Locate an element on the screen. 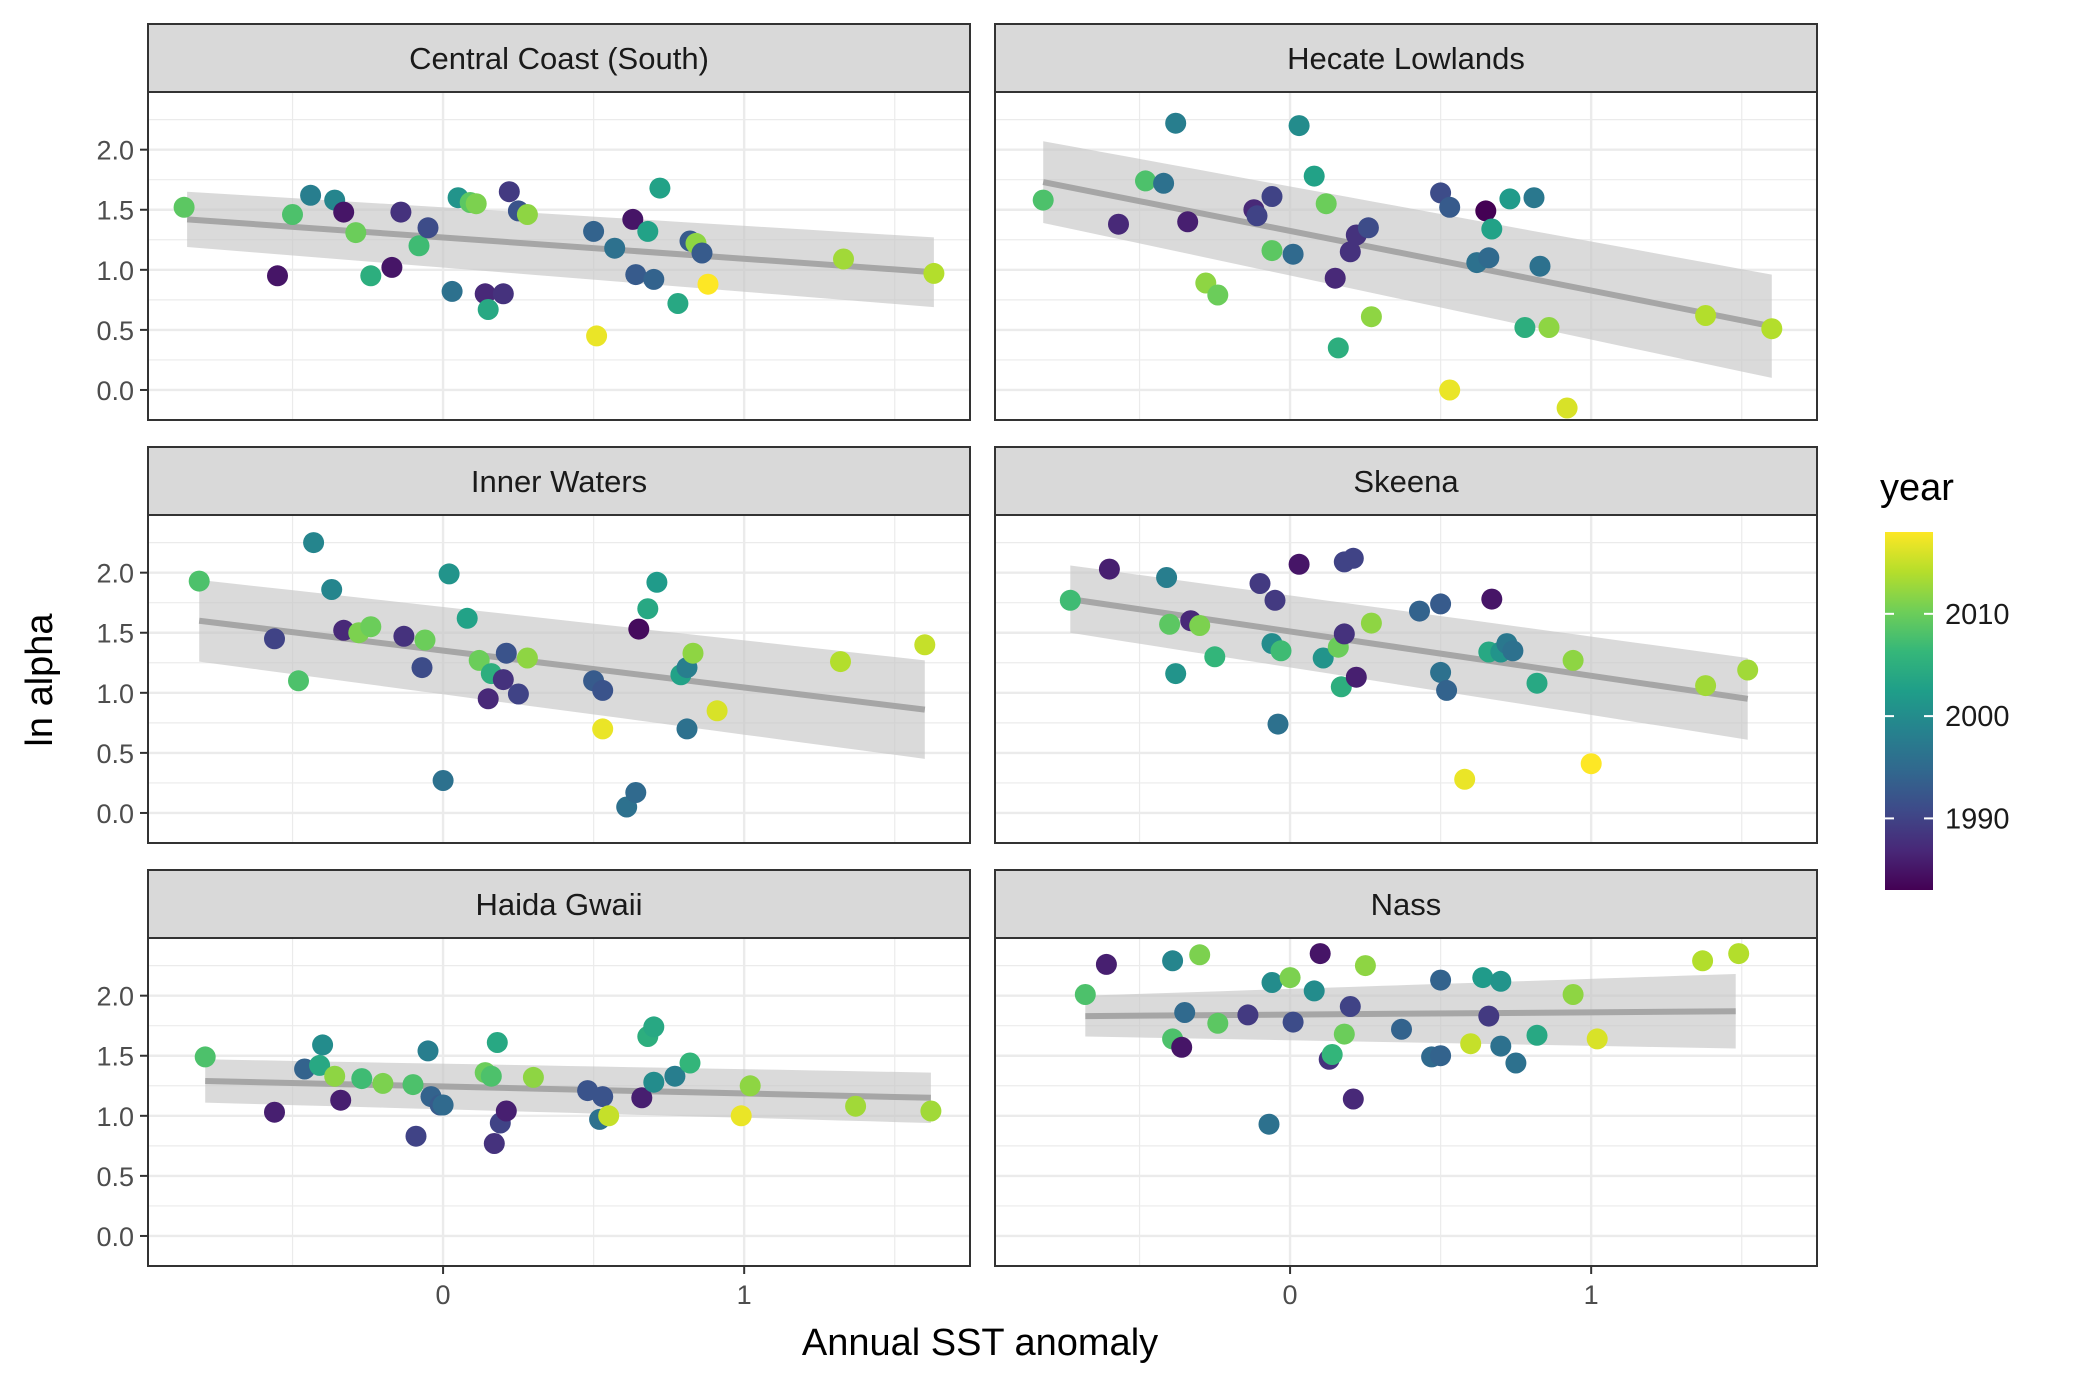 The height and width of the screenshot is (1390, 2096). facet-panel: Skeena is located at coordinates (1406, 645).